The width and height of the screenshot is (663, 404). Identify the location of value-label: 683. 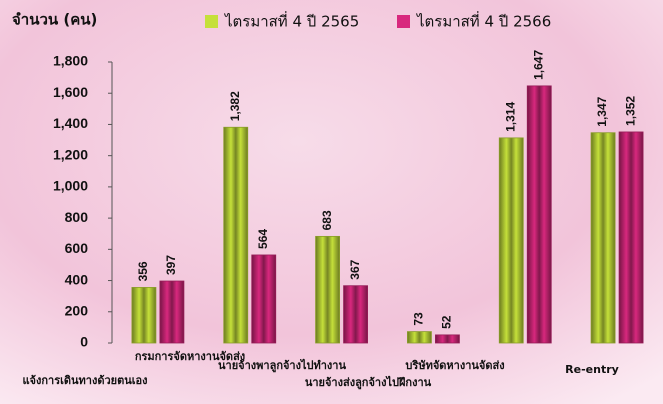
(327, 220).